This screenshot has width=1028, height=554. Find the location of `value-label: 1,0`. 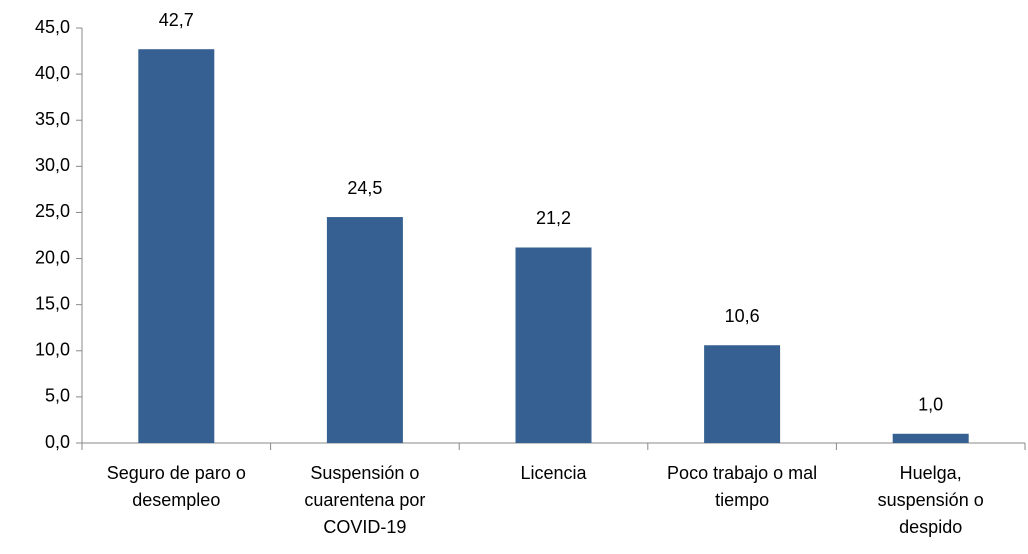

value-label: 1,0 is located at coordinates (930, 405).